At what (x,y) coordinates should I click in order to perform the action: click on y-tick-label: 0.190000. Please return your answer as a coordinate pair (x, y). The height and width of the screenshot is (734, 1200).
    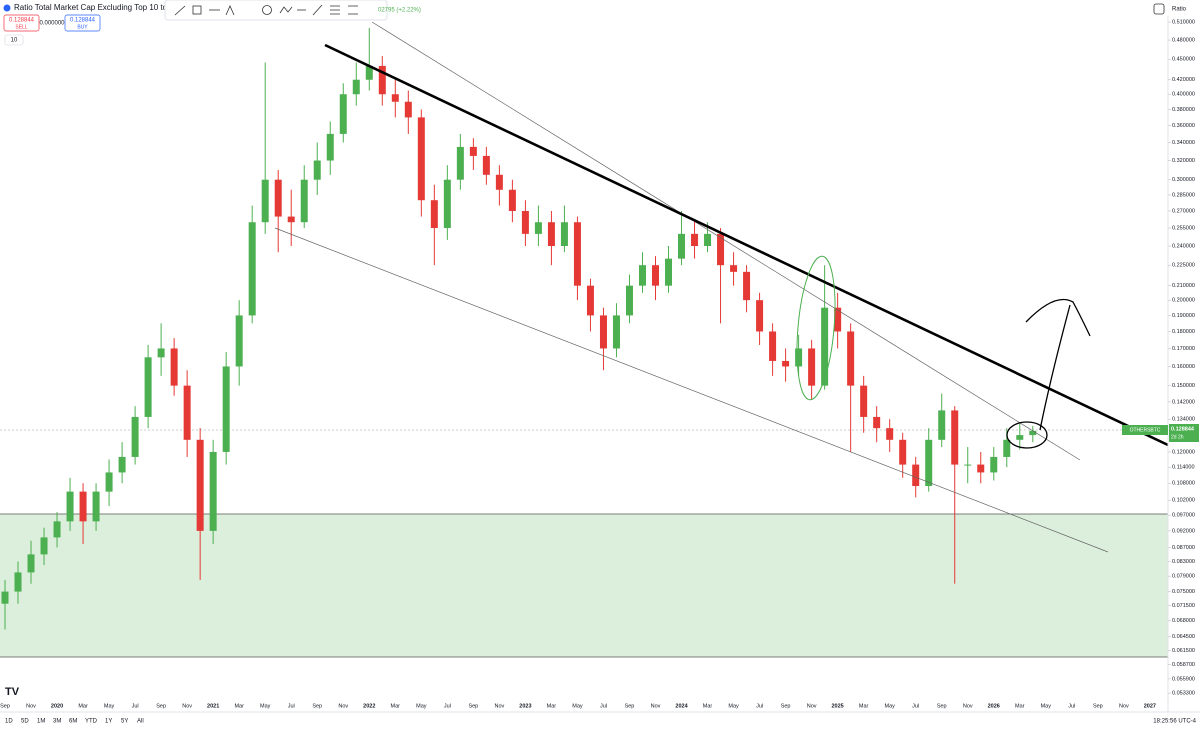
    Looking at the image, I should click on (1183, 316).